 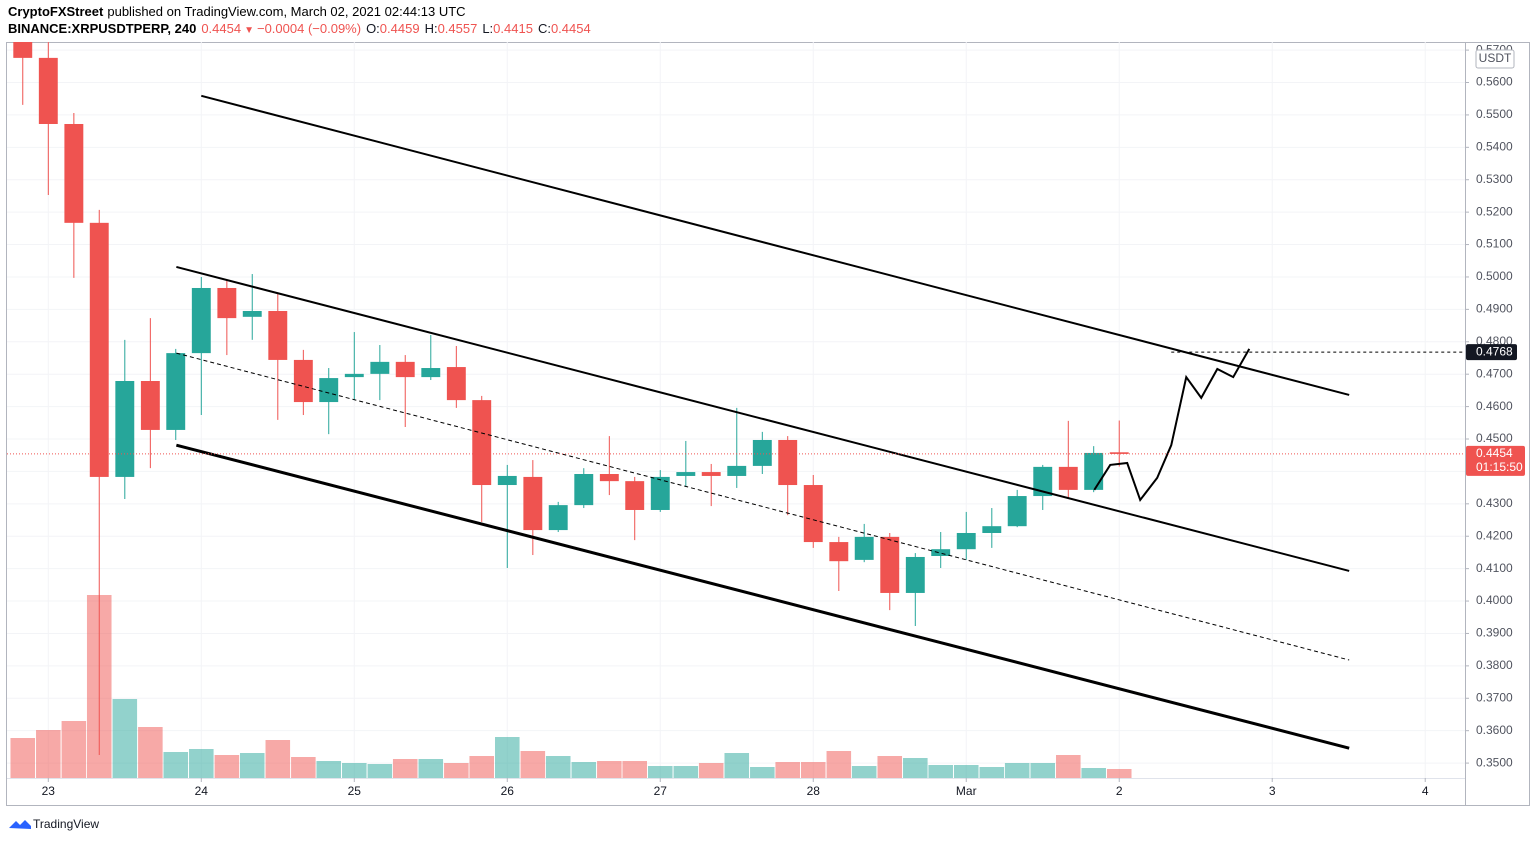 I want to click on y-tick-label: 0.3500, so click(x=1494, y=762).